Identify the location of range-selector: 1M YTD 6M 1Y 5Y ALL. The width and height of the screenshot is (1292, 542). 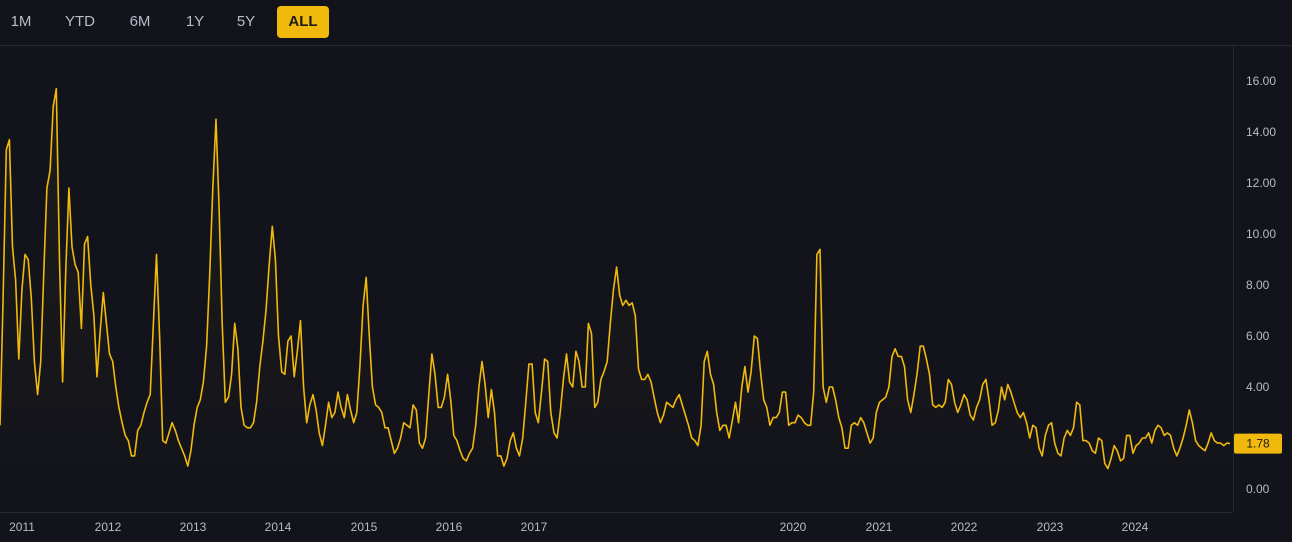
(646, 23).